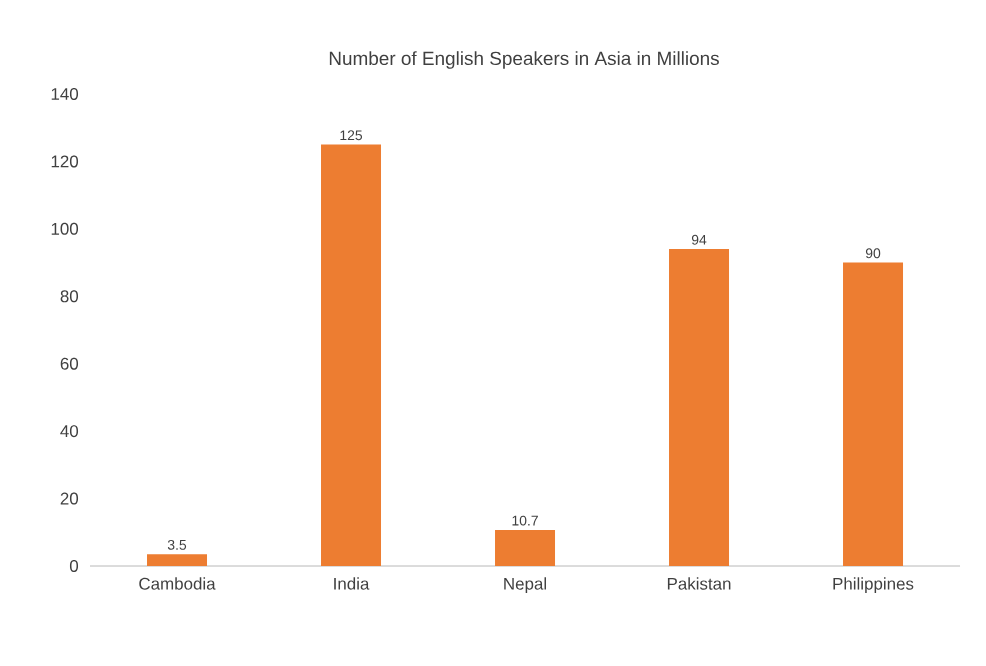 The image size is (986, 666). What do you see at coordinates (69, 296) in the screenshot?
I see `y-tick-label: 80` at bounding box center [69, 296].